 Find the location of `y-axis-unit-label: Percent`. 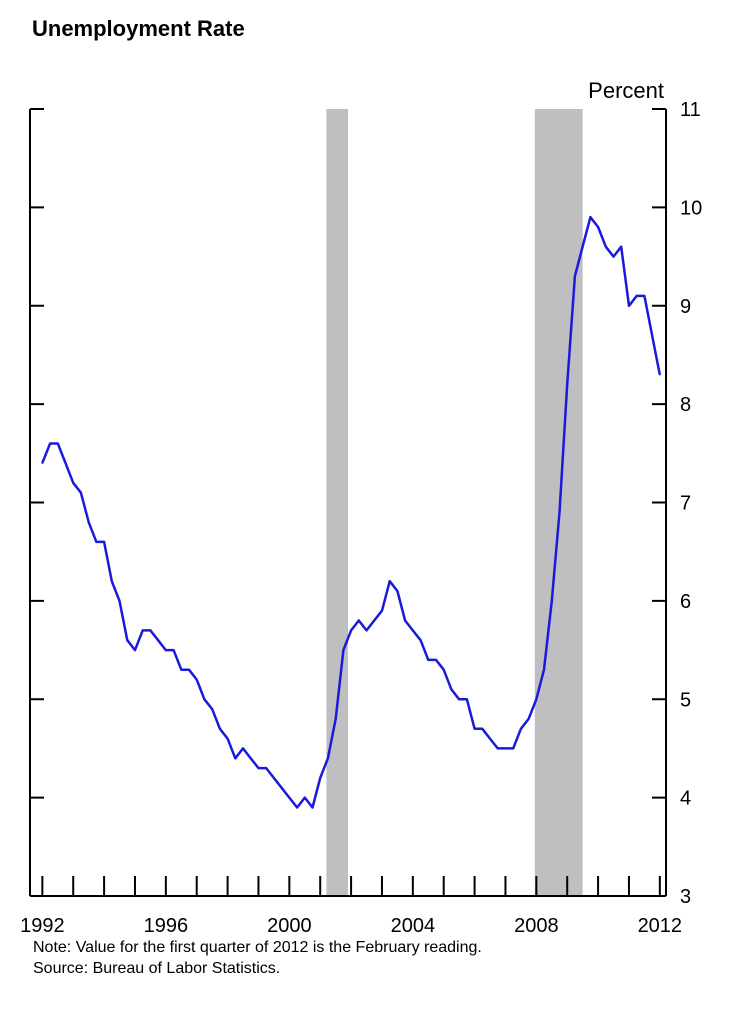

y-axis-unit-label: Percent is located at coordinates (626, 90).